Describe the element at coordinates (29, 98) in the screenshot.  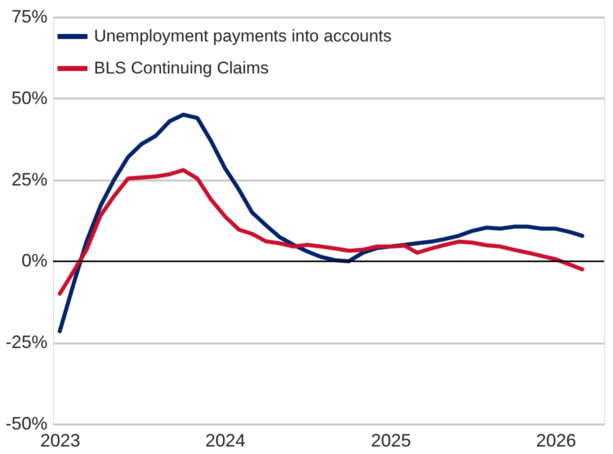
I see `y-tick-label: 50%` at that location.